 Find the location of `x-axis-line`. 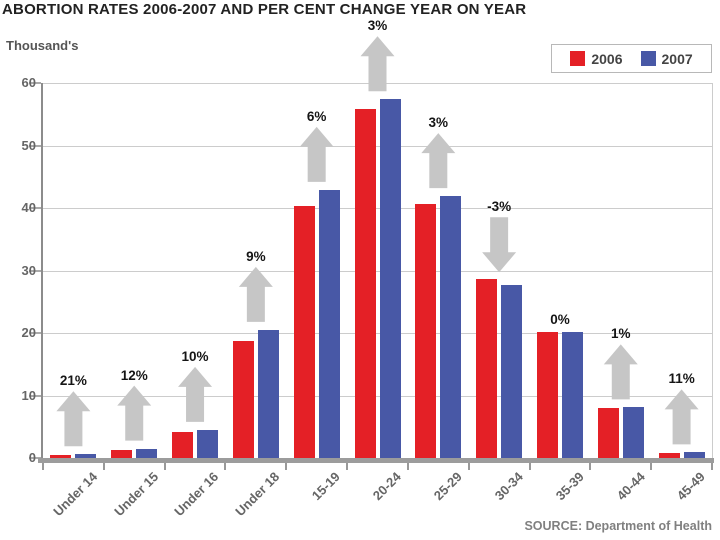

x-axis-line is located at coordinates (376, 460).